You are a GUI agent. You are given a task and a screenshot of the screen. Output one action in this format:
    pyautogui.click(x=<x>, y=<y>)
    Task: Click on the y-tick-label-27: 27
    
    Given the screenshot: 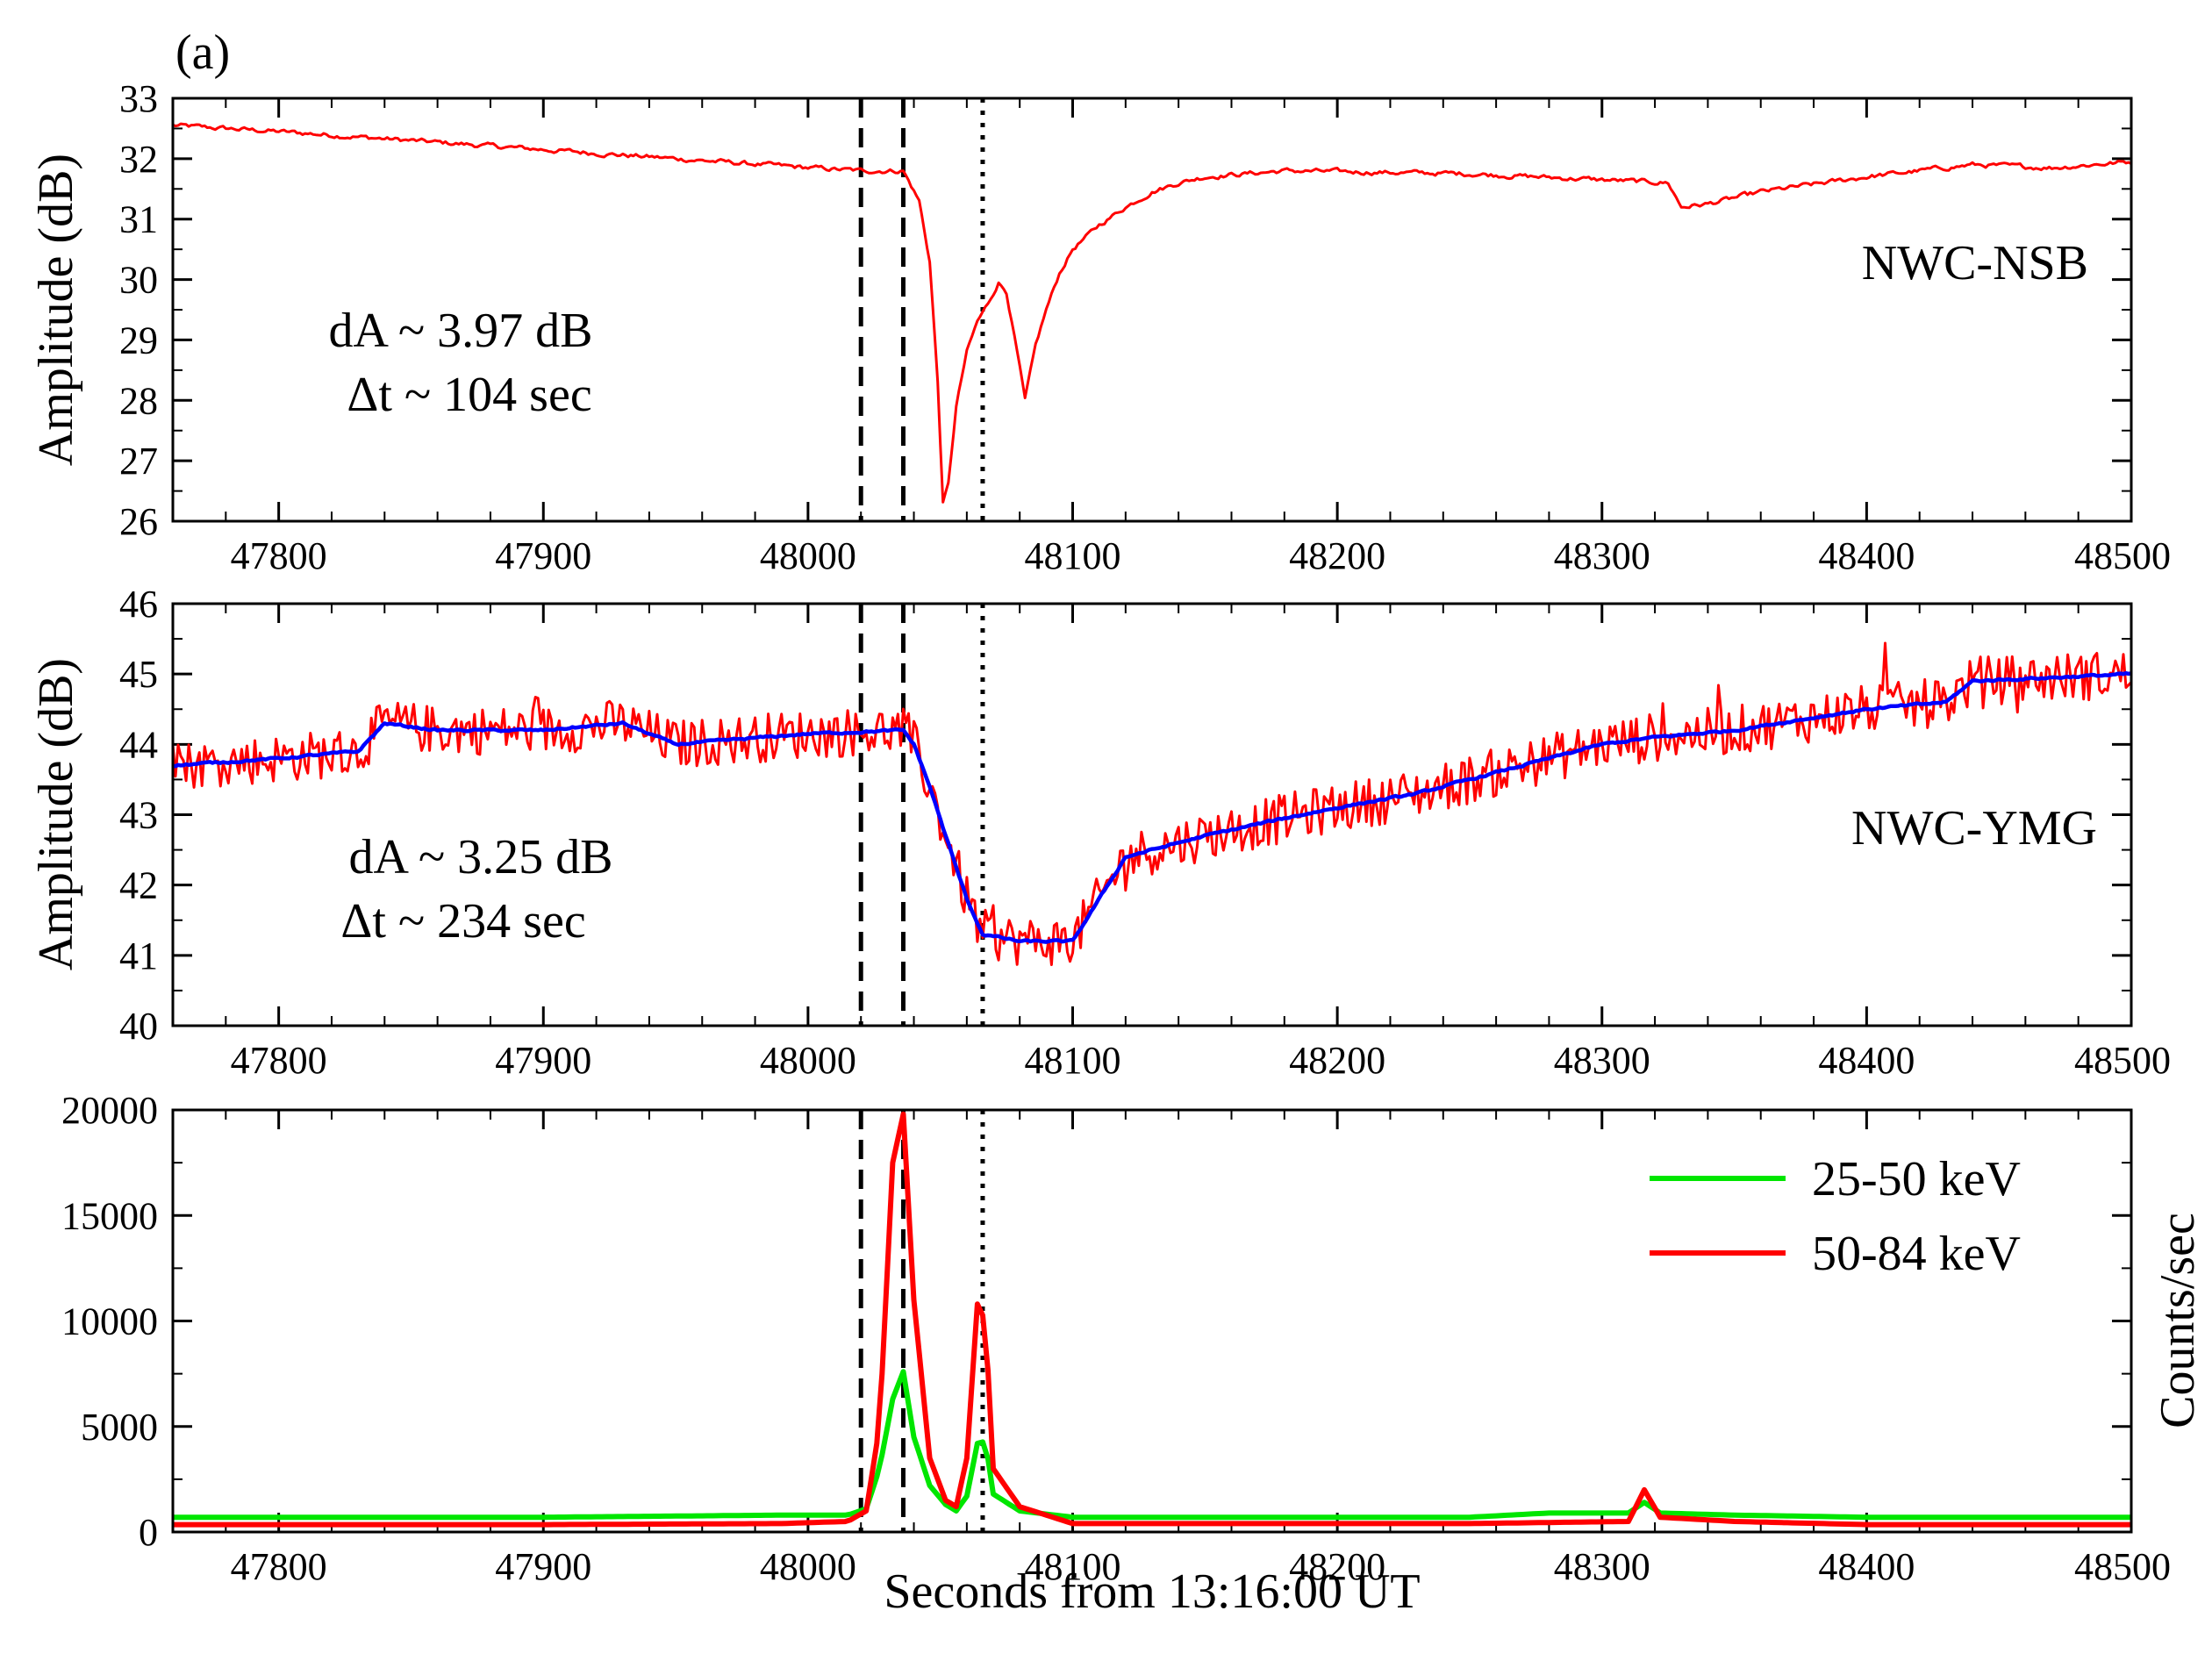 What is the action you would take?
    pyautogui.click(x=138, y=462)
    